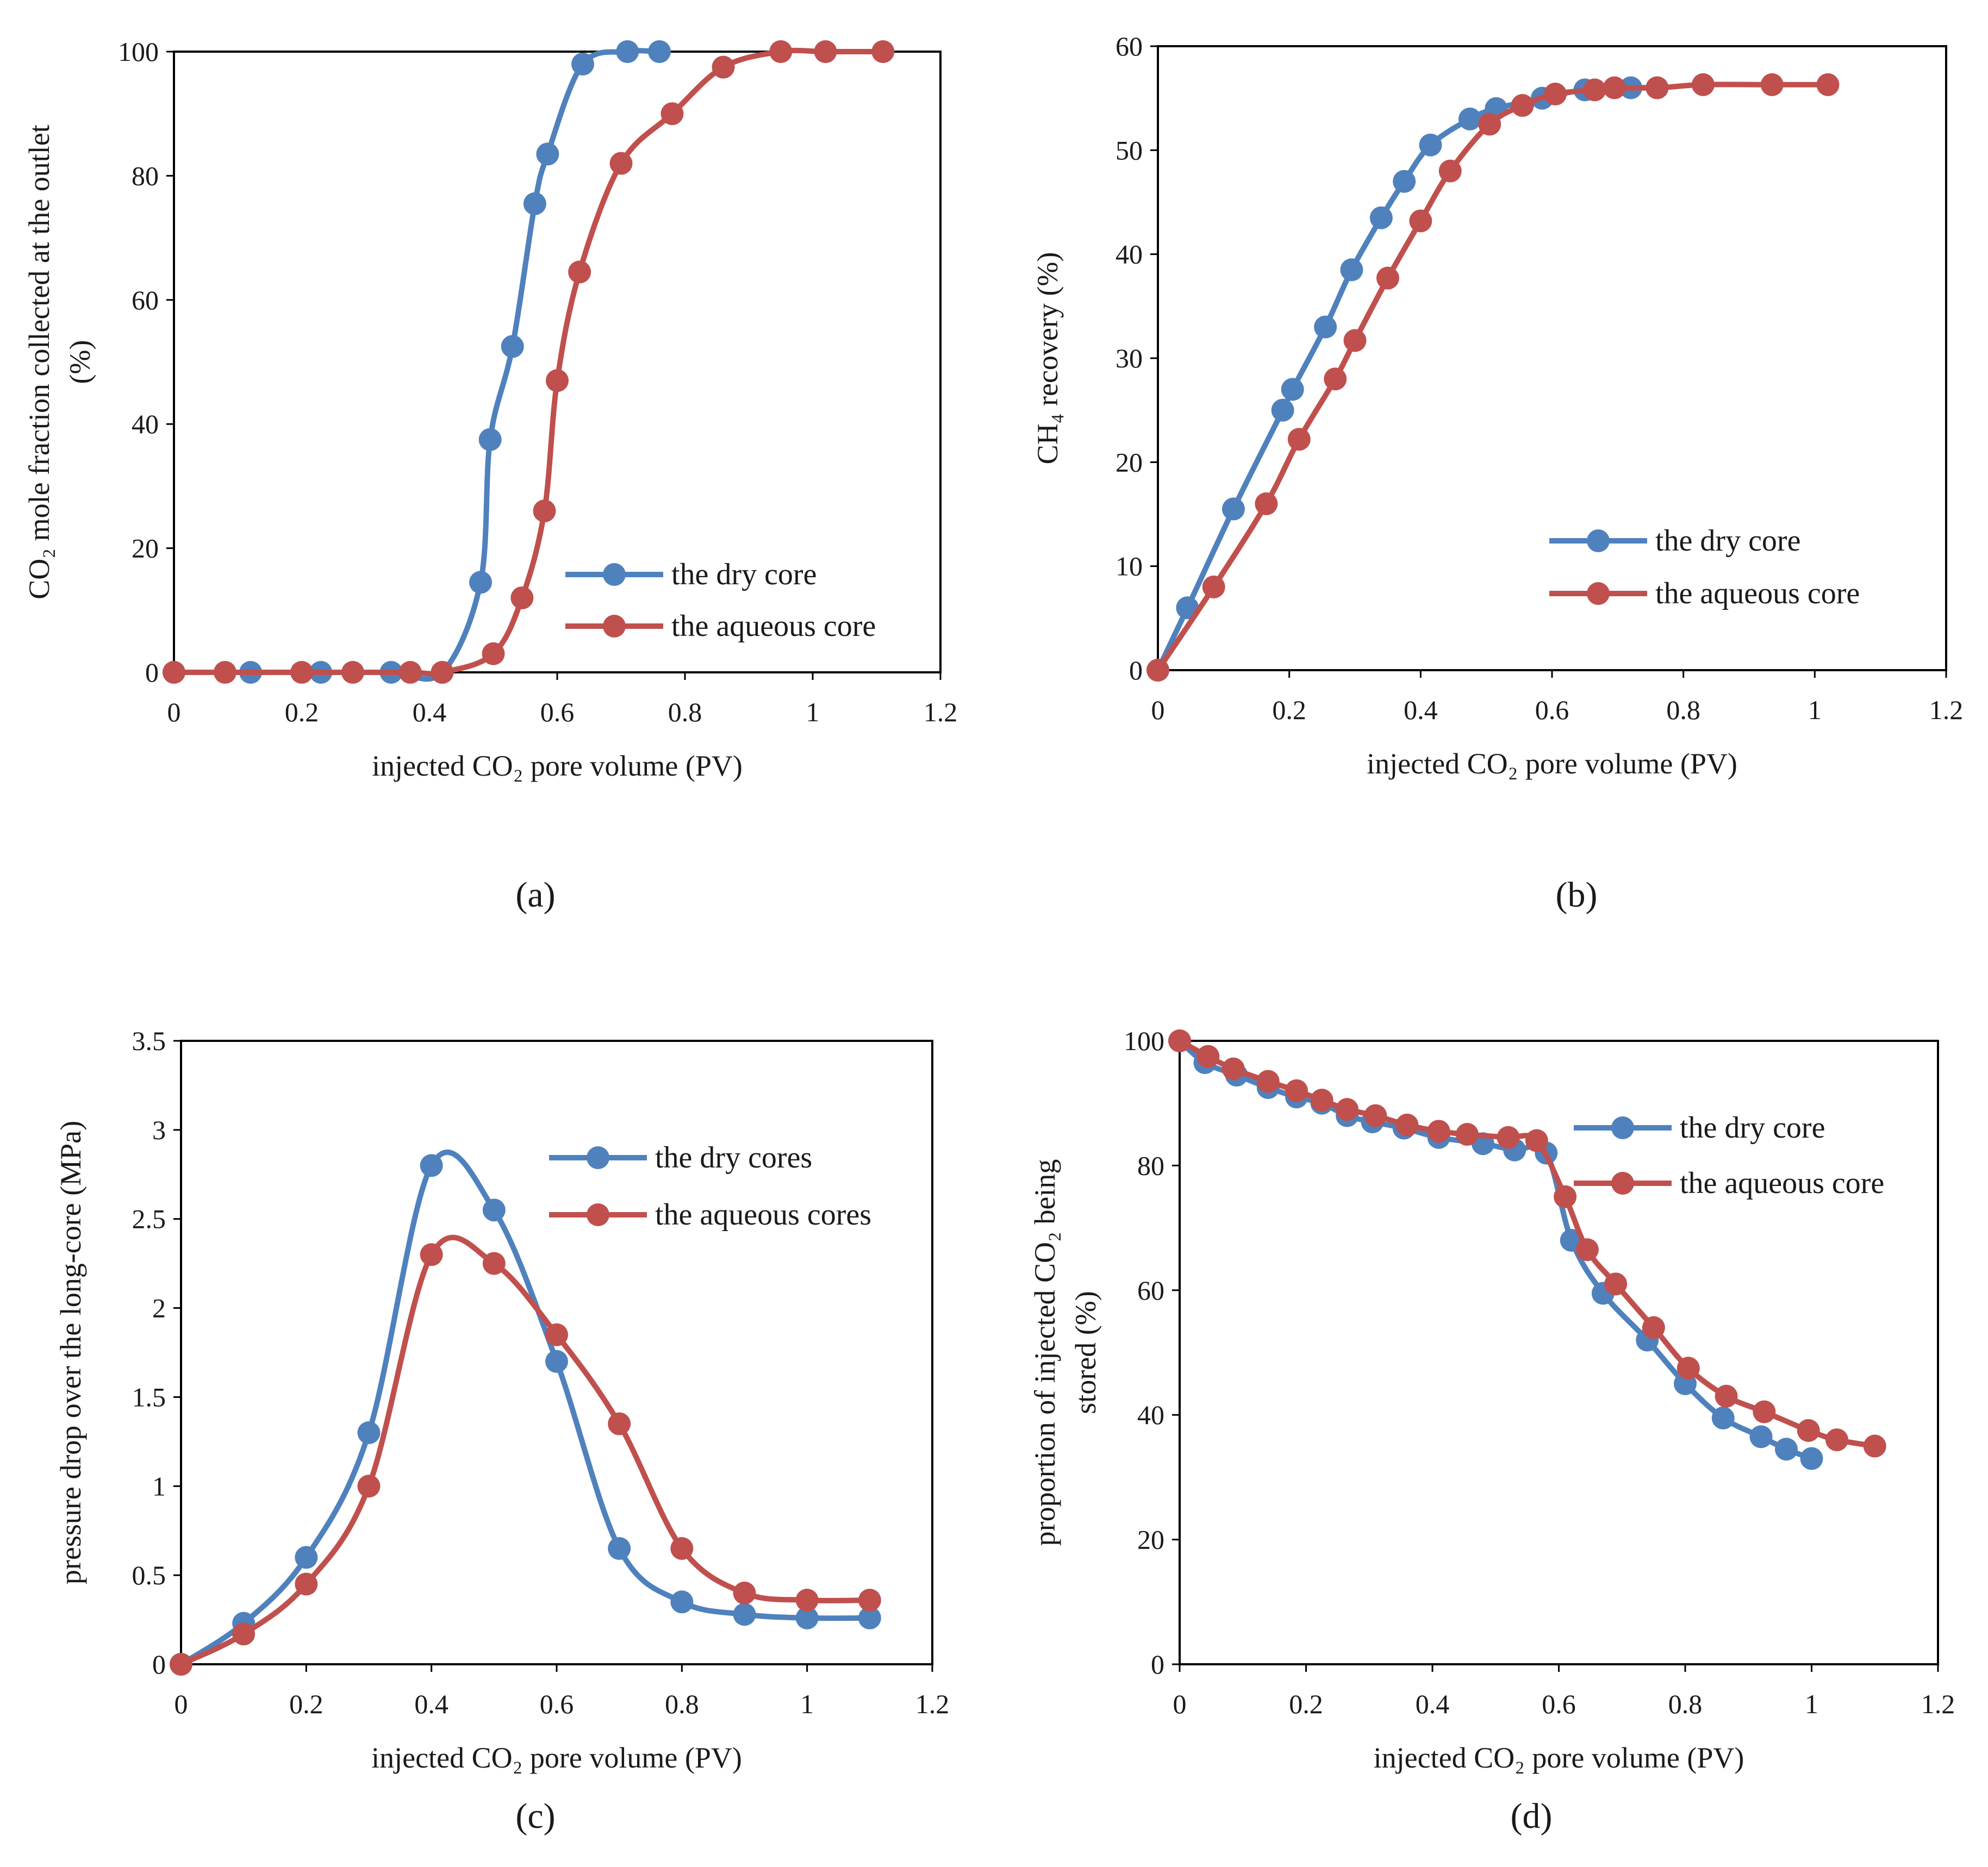 The width and height of the screenshot is (1988, 1867). I want to click on legend-label: the aqueous core, so click(1757, 593).